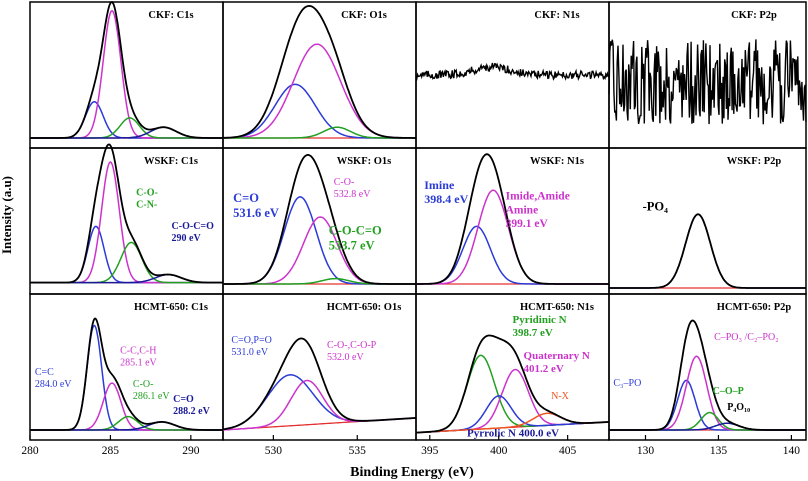 The width and height of the screenshot is (808, 481). Describe the element at coordinates (754, 161) in the screenshot. I see `panel-title: WSKF: P2p` at that location.